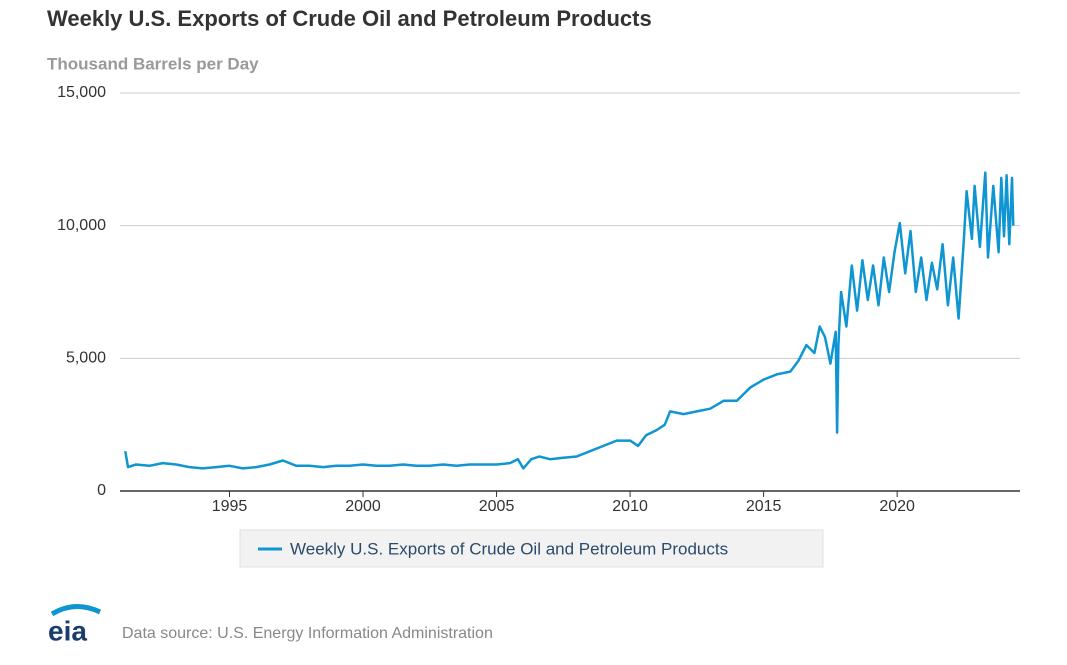 The image size is (1067, 665). What do you see at coordinates (497, 506) in the screenshot?
I see `x-tick-label: 2005` at bounding box center [497, 506].